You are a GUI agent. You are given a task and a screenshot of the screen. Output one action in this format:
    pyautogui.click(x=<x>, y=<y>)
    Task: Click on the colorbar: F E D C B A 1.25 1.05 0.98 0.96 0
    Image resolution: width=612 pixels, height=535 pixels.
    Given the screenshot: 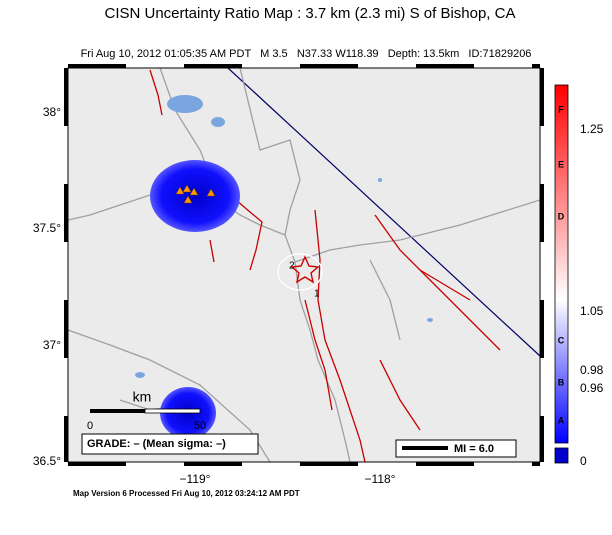 What is the action you would take?
    pyautogui.click(x=579, y=276)
    